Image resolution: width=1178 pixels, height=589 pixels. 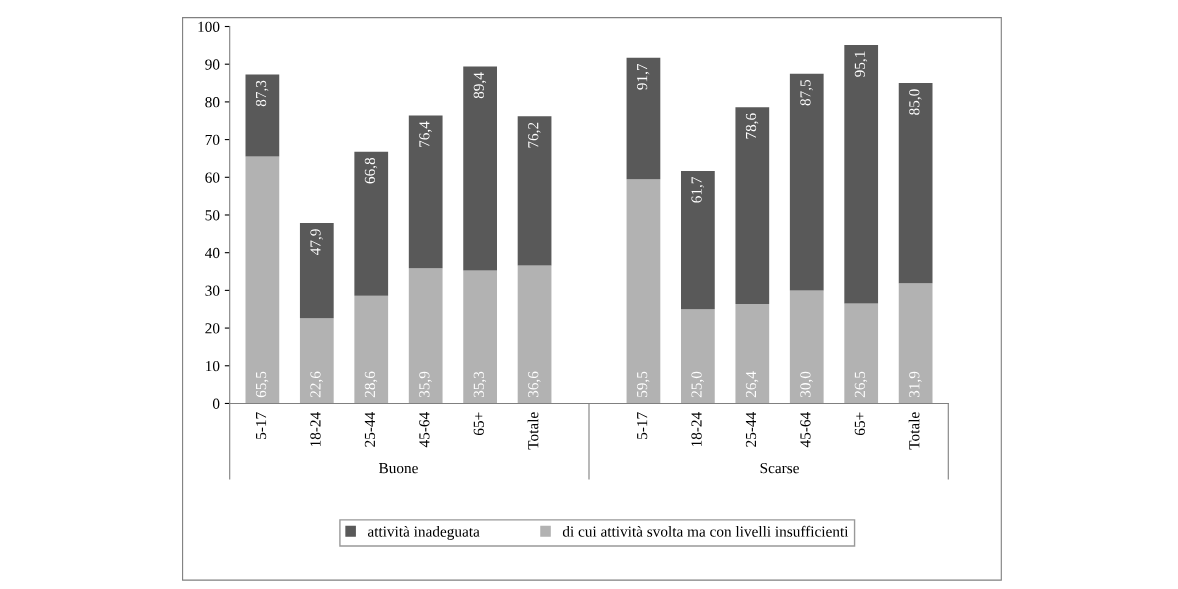 What do you see at coordinates (212, 328) in the screenshot?
I see `y-tick-label: 20` at bounding box center [212, 328].